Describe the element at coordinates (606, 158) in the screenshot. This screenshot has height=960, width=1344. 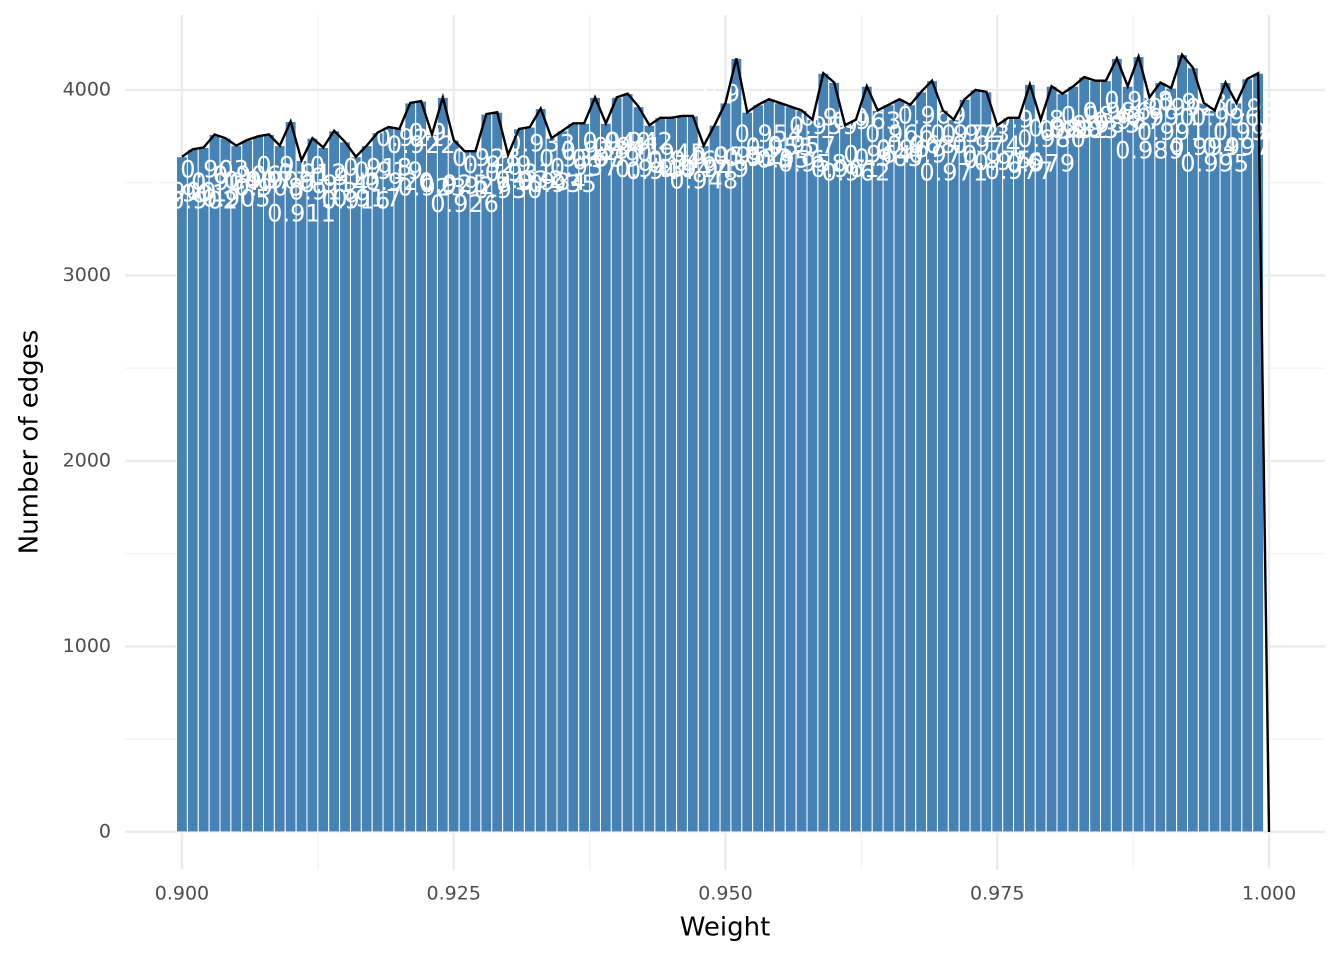
I see `bar-label: 0.939` at that location.